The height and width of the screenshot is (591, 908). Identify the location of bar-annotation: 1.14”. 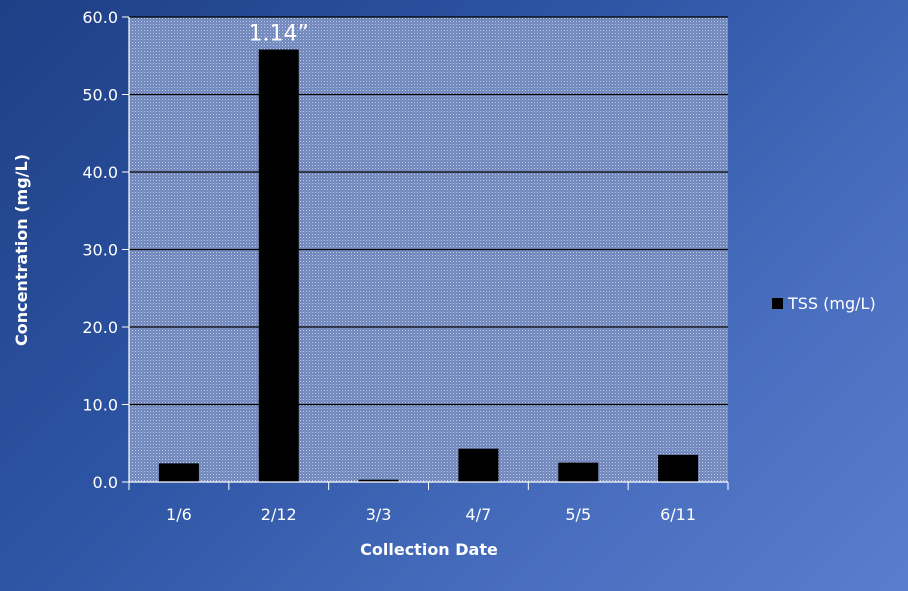
(279, 34).